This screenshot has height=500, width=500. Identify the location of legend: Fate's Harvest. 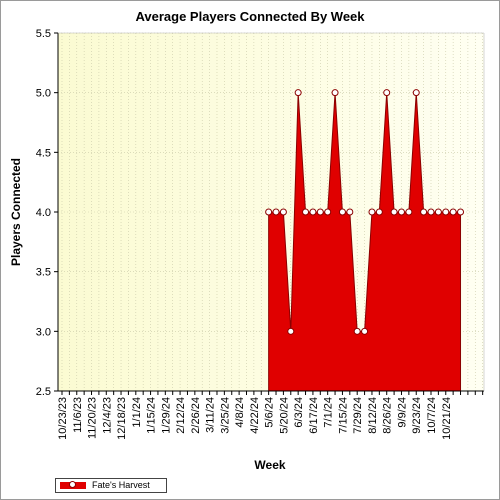
(111, 485).